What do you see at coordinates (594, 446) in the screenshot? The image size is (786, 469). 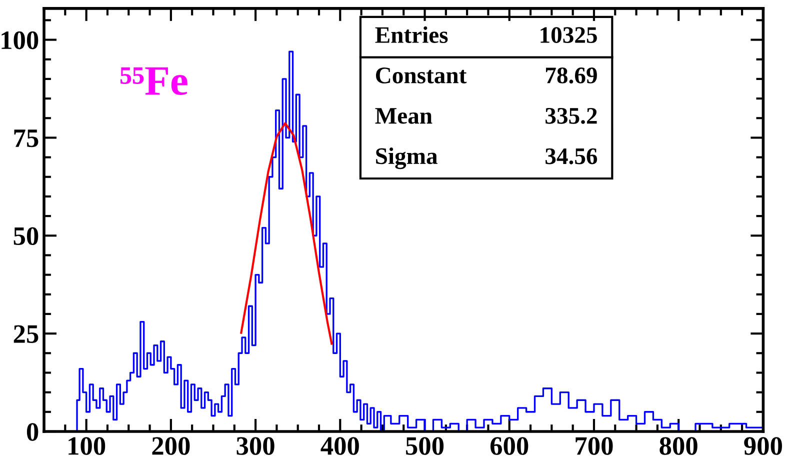 I see `x-tick-label: 700` at bounding box center [594, 446].